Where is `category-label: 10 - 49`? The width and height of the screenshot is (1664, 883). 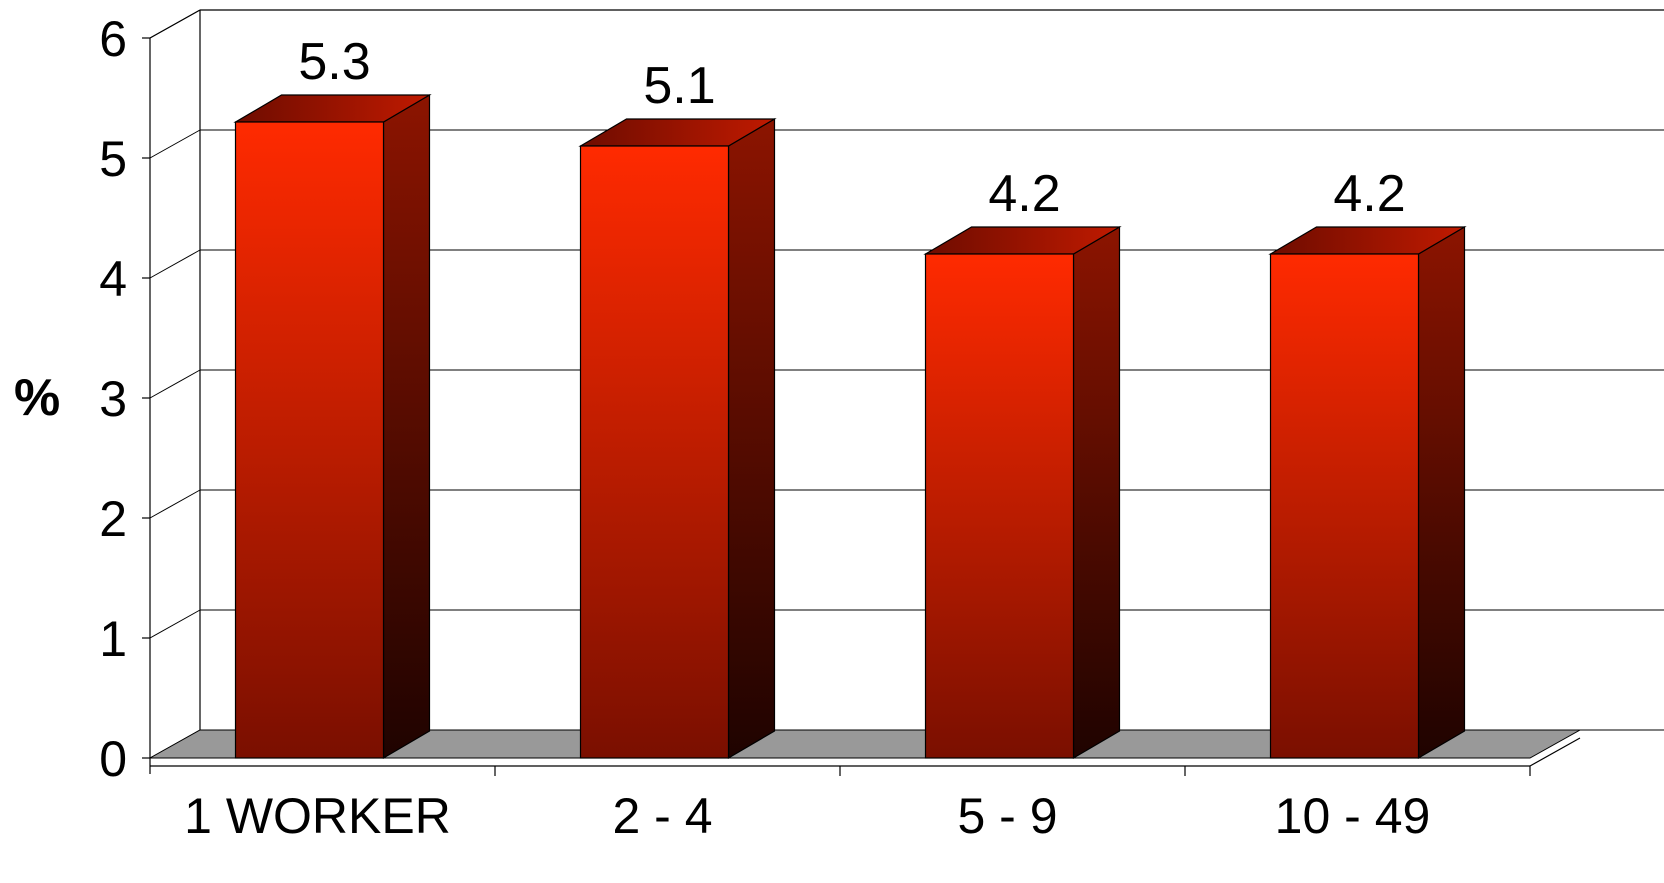
category-label: 10 - 49 is located at coordinates (1353, 816).